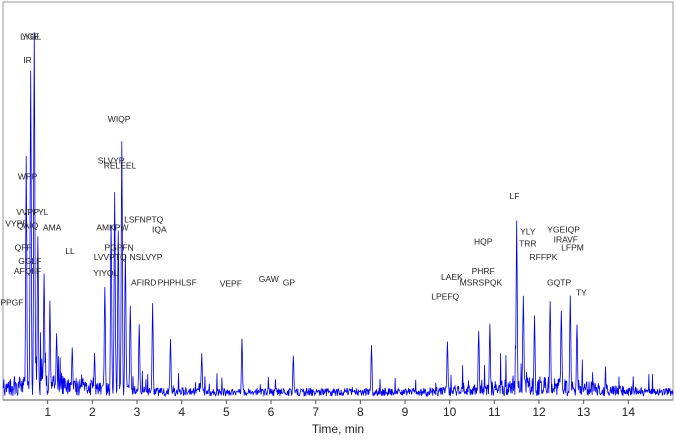 Image resolution: width=676 pixels, height=440 pixels. What do you see at coordinates (269, 279) in the screenshot?
I see `peak-label: GAW` at bounding box center [269, 279].